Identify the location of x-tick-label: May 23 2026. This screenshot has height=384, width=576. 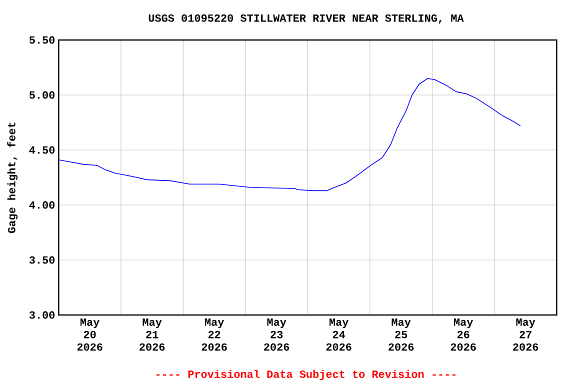
(277, 334).